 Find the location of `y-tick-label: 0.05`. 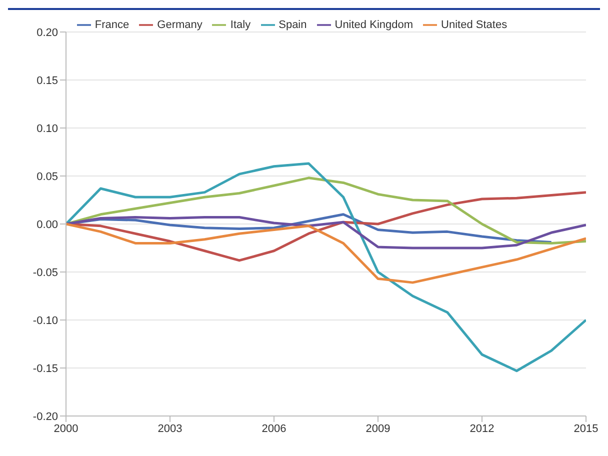

y-tick-label: 0.05 is located at coordinates (47, 176).